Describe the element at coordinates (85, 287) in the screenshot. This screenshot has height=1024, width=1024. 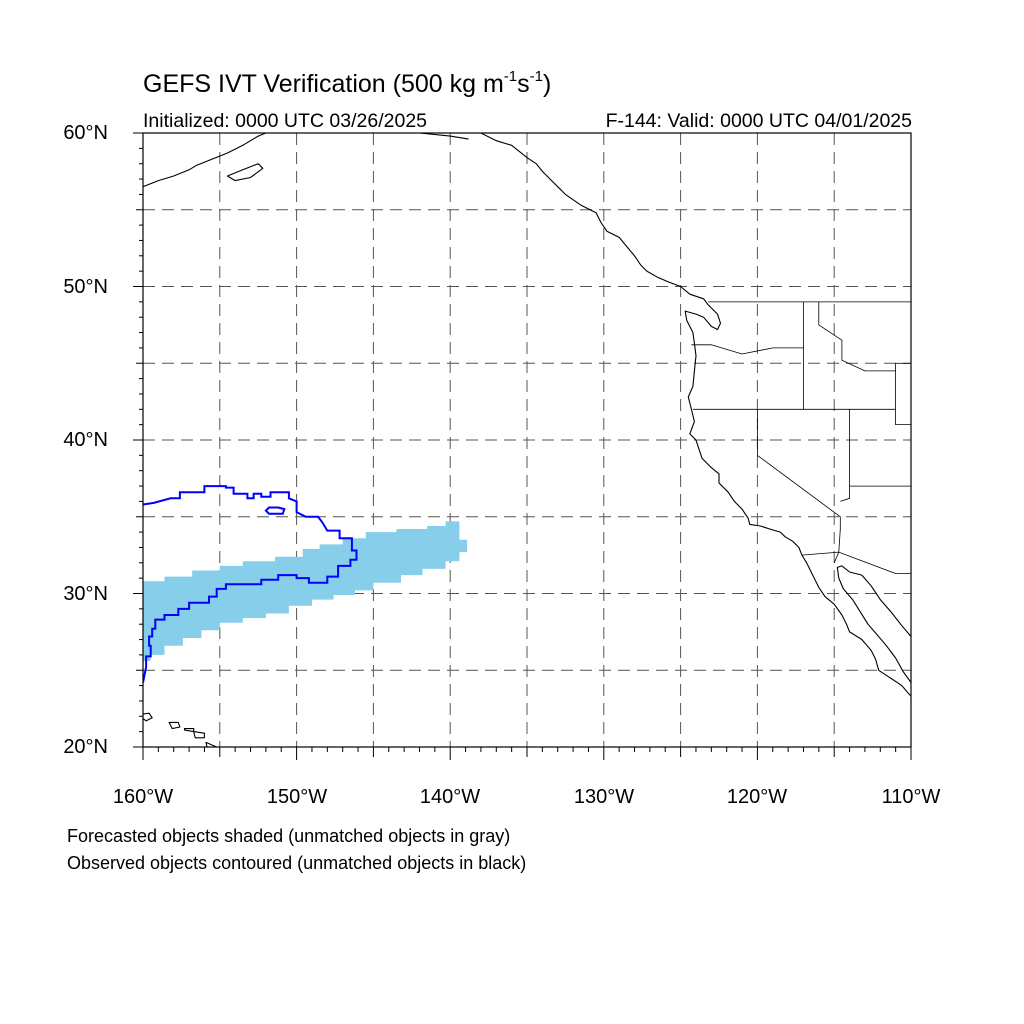
I see `lat-label-50: 50°N` at that location.